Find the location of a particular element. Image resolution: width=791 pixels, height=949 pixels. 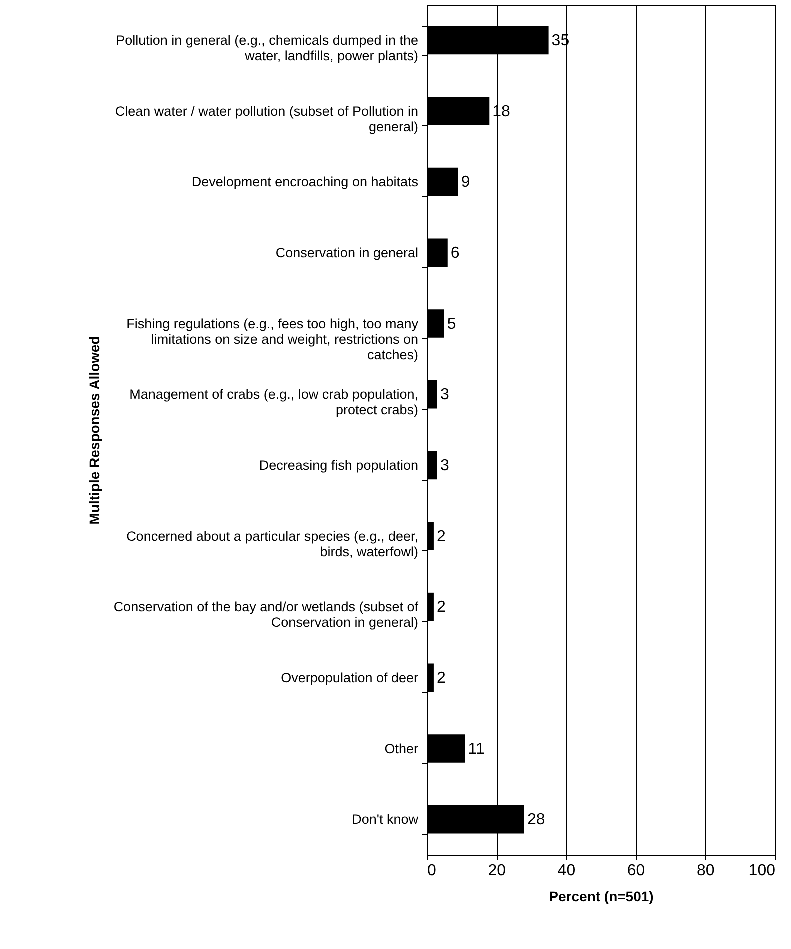

x-tick-label: 0 is located at coordinates (432, 871).